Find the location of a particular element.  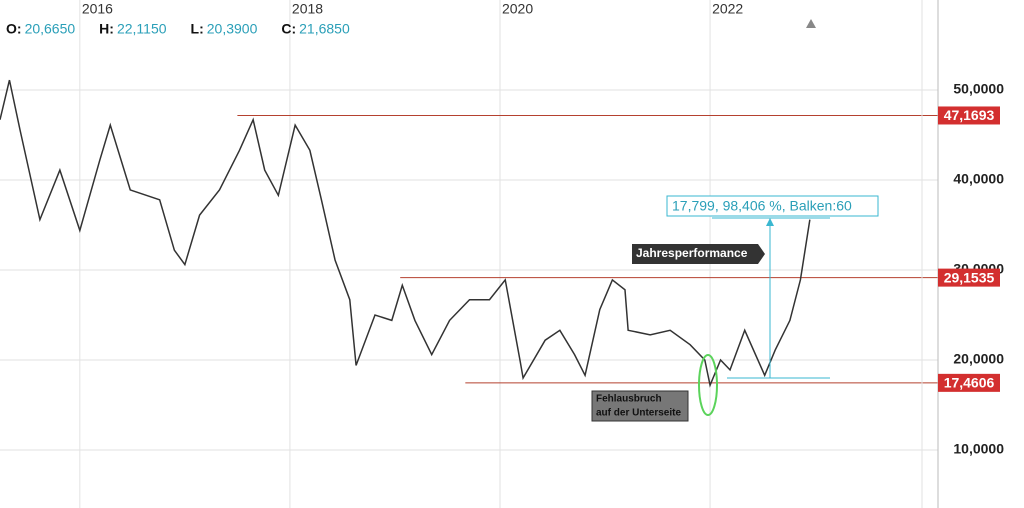

level-label: 47,1693 is located at coordinates (969, 115).